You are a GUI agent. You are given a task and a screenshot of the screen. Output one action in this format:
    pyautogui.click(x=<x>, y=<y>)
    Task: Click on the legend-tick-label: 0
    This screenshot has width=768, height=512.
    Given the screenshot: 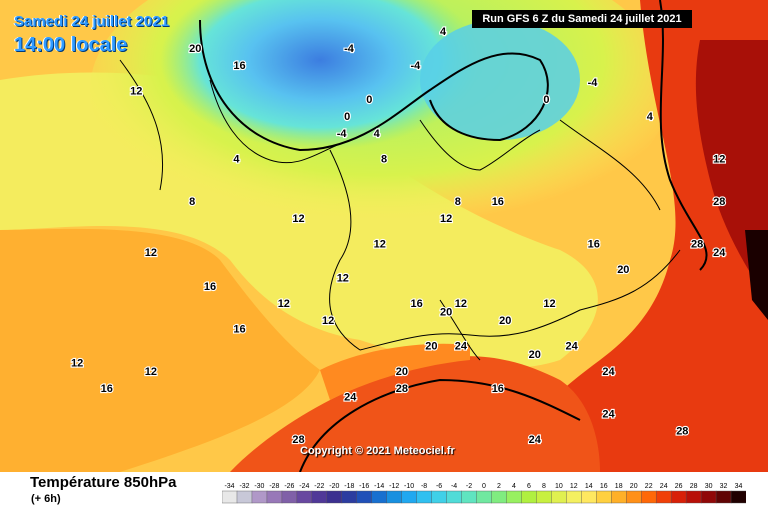 What is the action you would take?
    pyautogui.click(x=484, y=486)
    